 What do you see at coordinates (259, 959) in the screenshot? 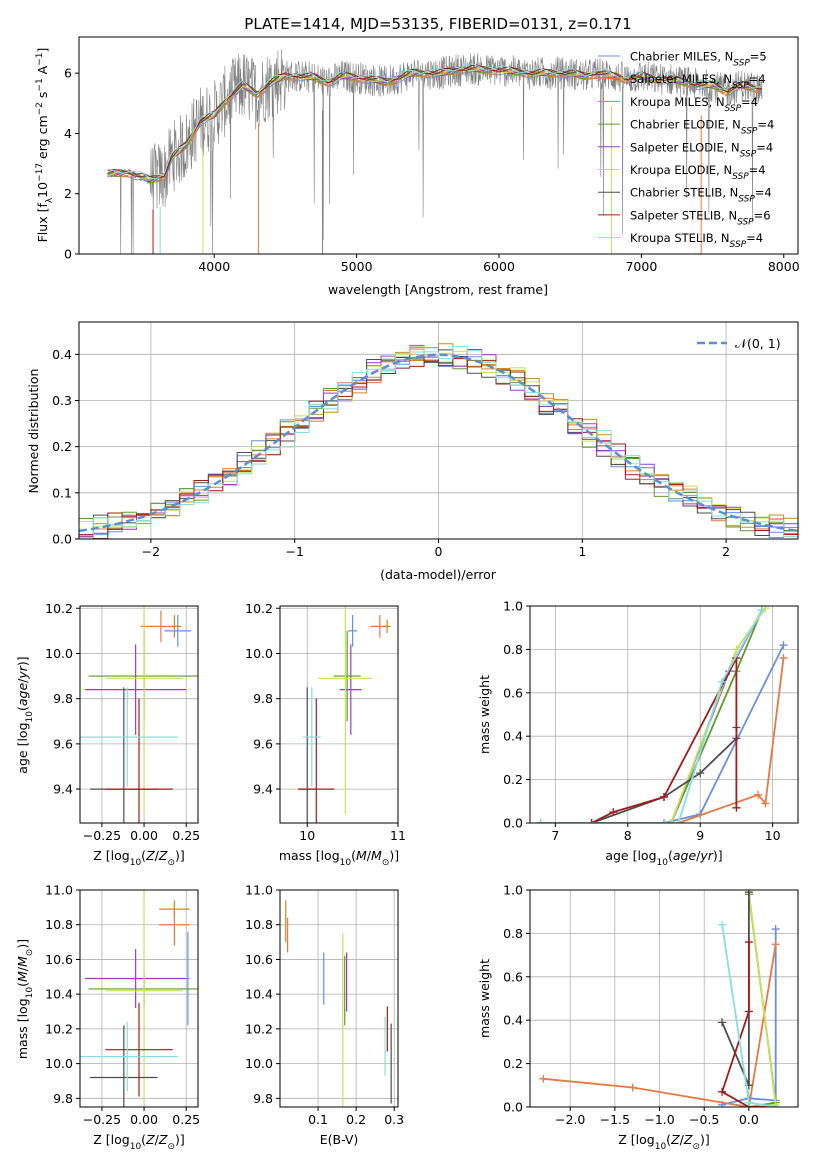
I see `y-tick-label: 10.6` at bounding box center [259, 959].